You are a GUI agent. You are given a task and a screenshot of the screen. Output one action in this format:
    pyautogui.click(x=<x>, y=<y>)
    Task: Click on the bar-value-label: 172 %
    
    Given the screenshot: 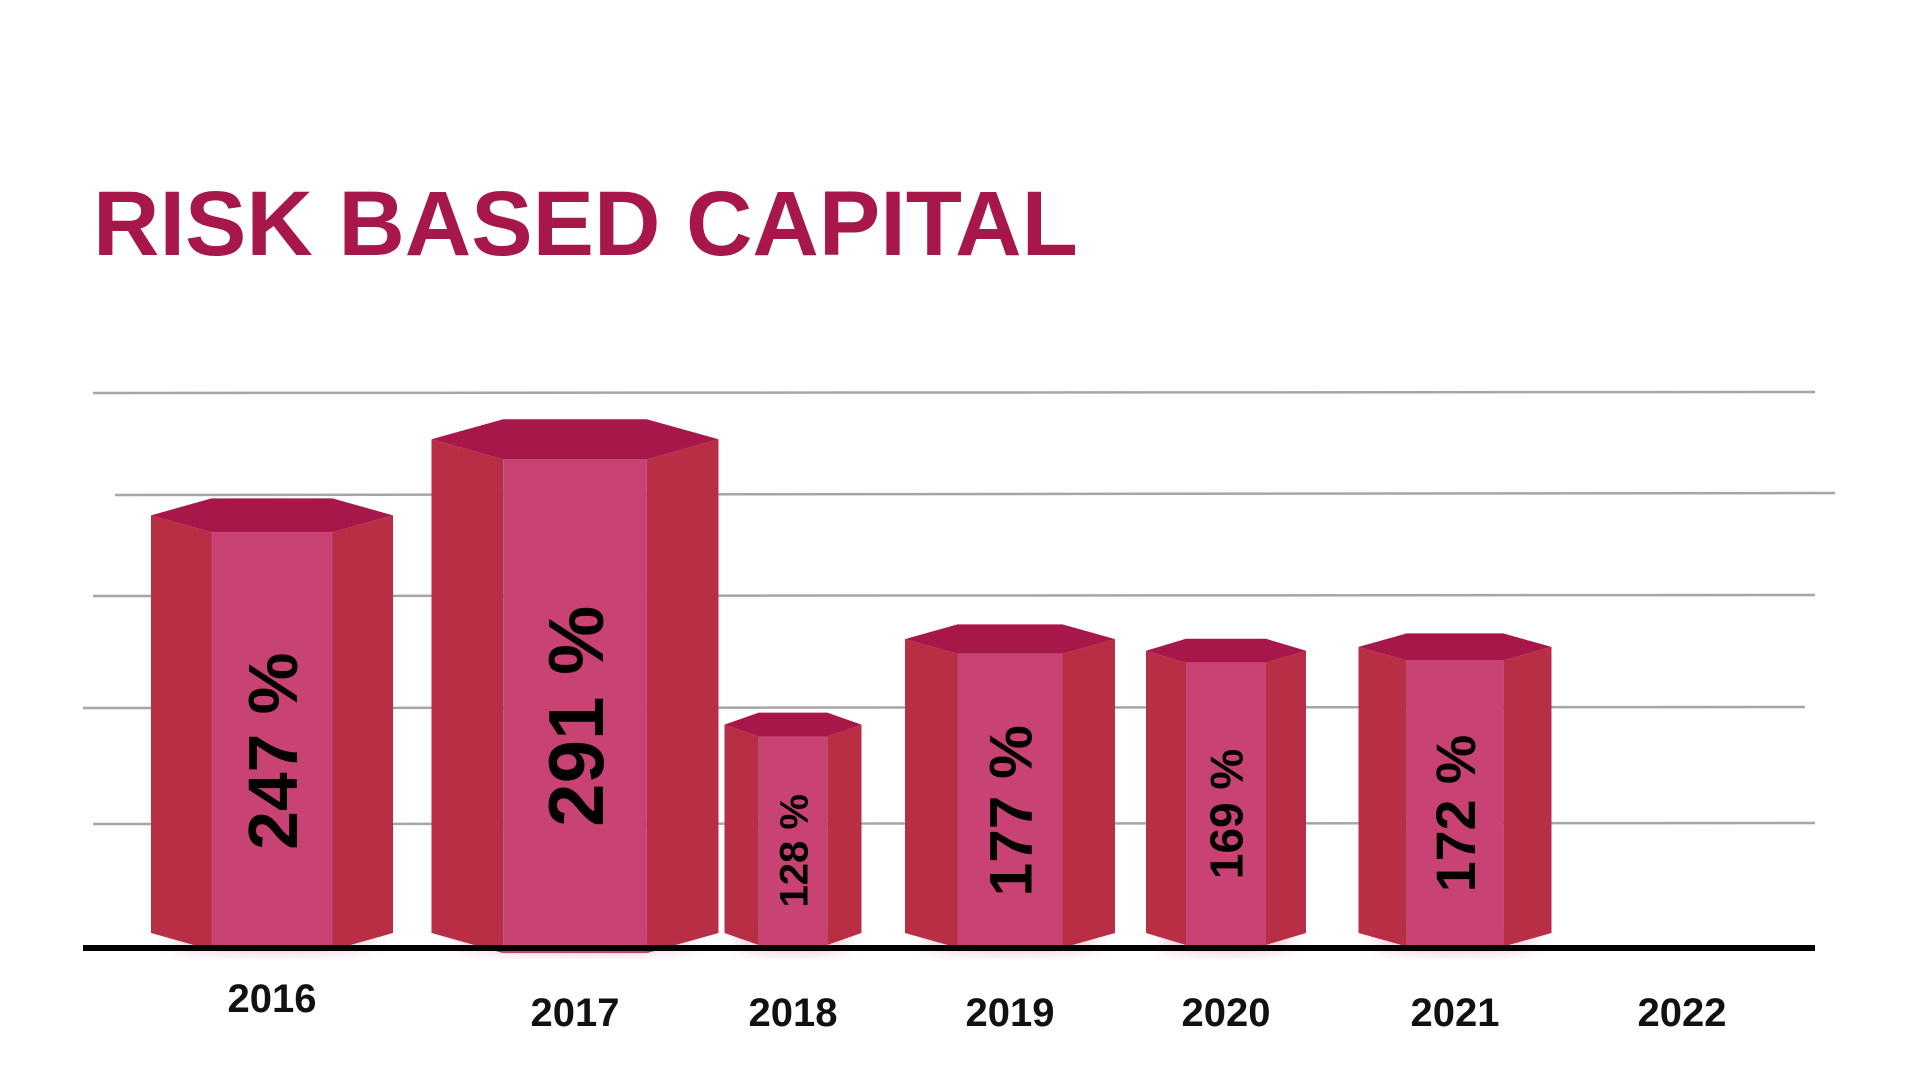 What is the action you would take?
    pyautogui.click(x=1456, y=813)
    